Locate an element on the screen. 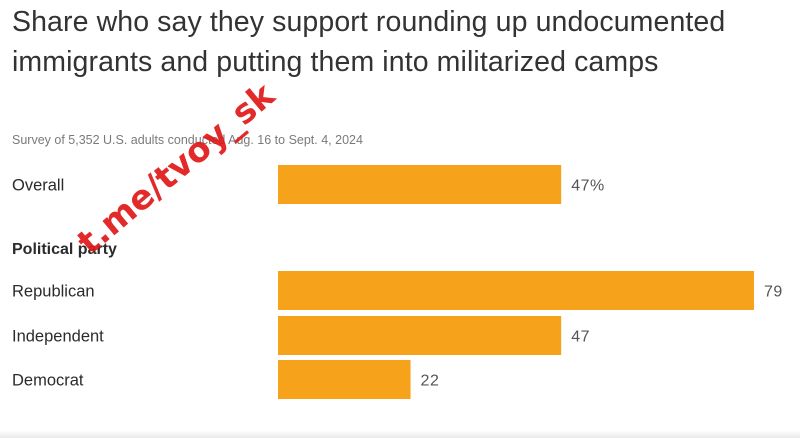 This screenshot has width=800, height=438. value-label-republican: 79 is located at coordinates (773, 292).